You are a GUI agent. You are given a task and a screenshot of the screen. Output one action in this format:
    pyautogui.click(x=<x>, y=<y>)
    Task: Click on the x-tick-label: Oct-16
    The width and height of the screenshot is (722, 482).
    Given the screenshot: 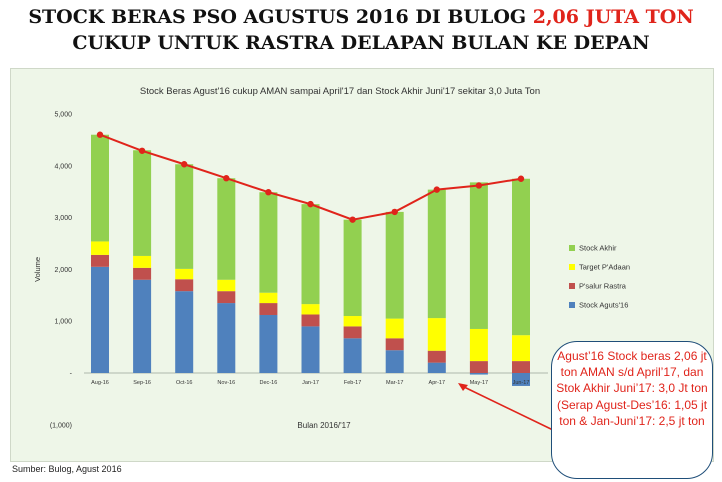 What is the action you would take?
    pyautogui.click(x=184, y=383)
    